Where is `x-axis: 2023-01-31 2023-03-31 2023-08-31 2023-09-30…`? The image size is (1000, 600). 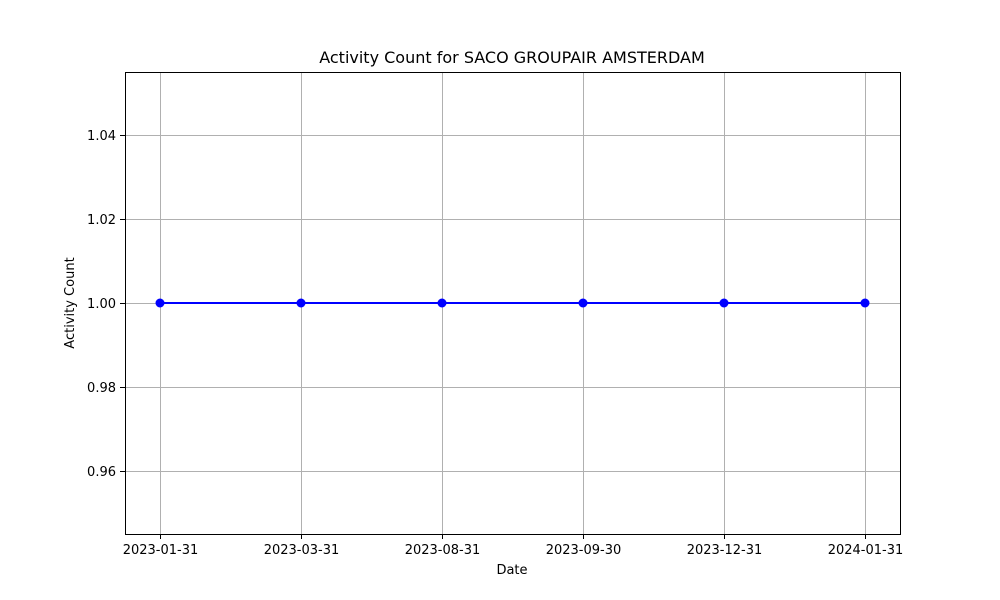 x-axis: 2023-01-31 2023-03-31 2023-08-31 2023-09-30… is located at coordinates (513, 546).